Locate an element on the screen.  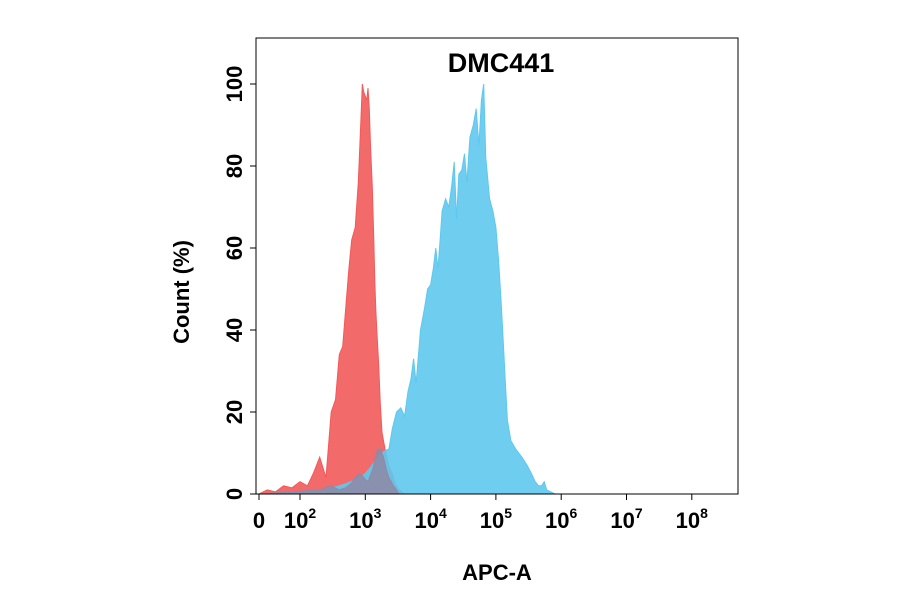
x-tick-label: 10⁴ is located at coordinates (430, 519).